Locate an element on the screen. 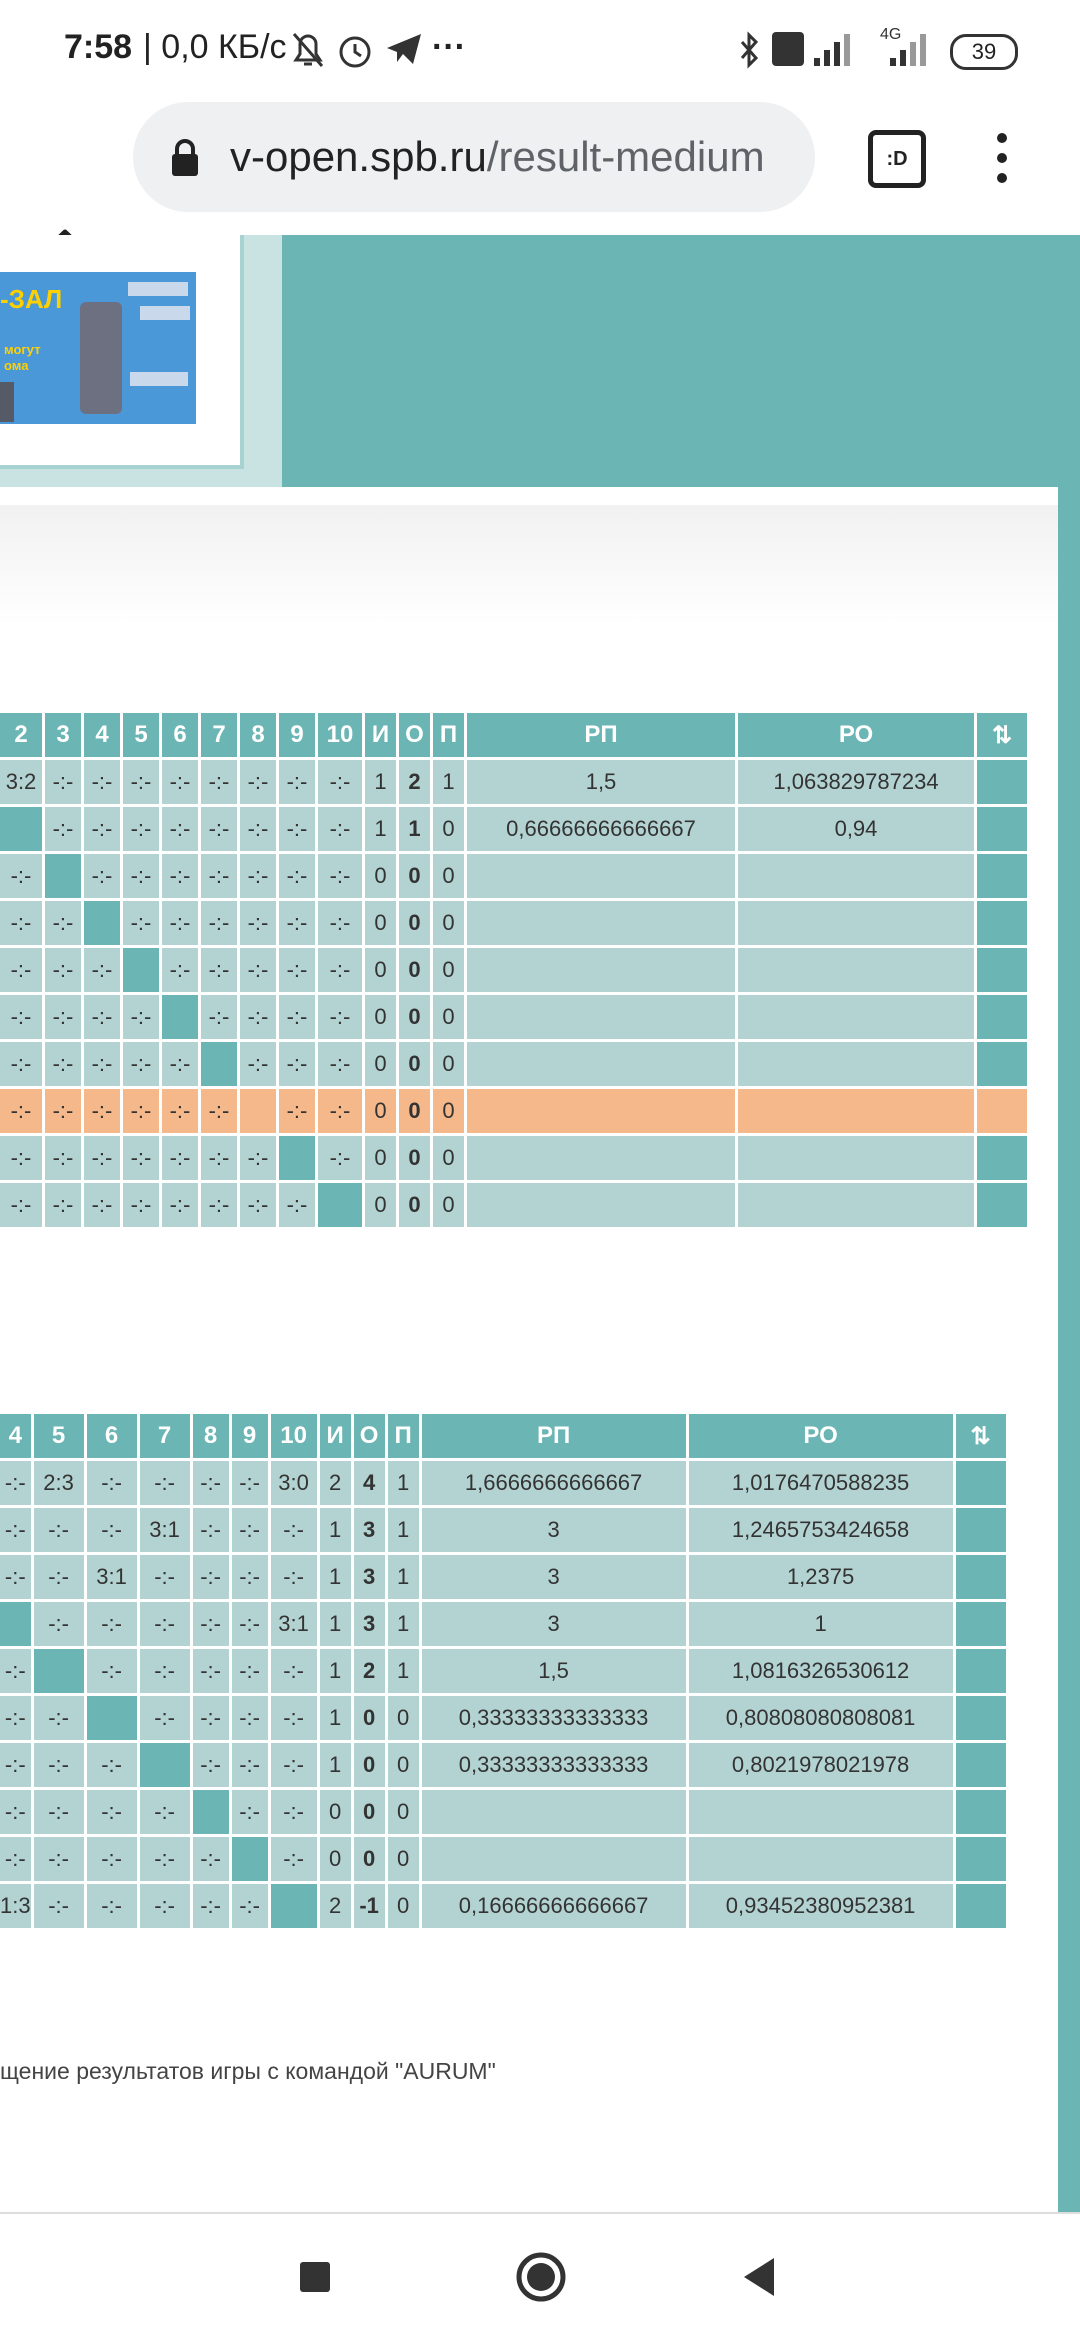 The image size is (1080, 2342). address-bar is located at coordinates (474, 157).